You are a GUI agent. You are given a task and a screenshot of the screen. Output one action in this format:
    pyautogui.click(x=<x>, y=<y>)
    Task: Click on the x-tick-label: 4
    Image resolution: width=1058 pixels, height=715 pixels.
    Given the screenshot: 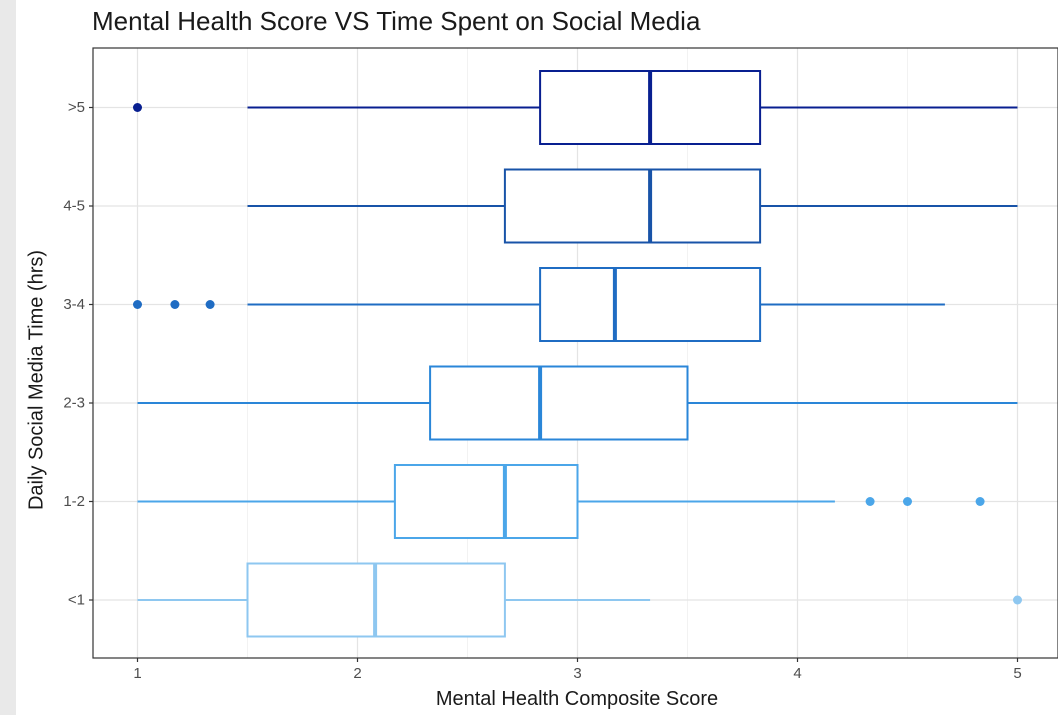 What is the action you would take?
    pyautogui.click(x=797, y=673)
    